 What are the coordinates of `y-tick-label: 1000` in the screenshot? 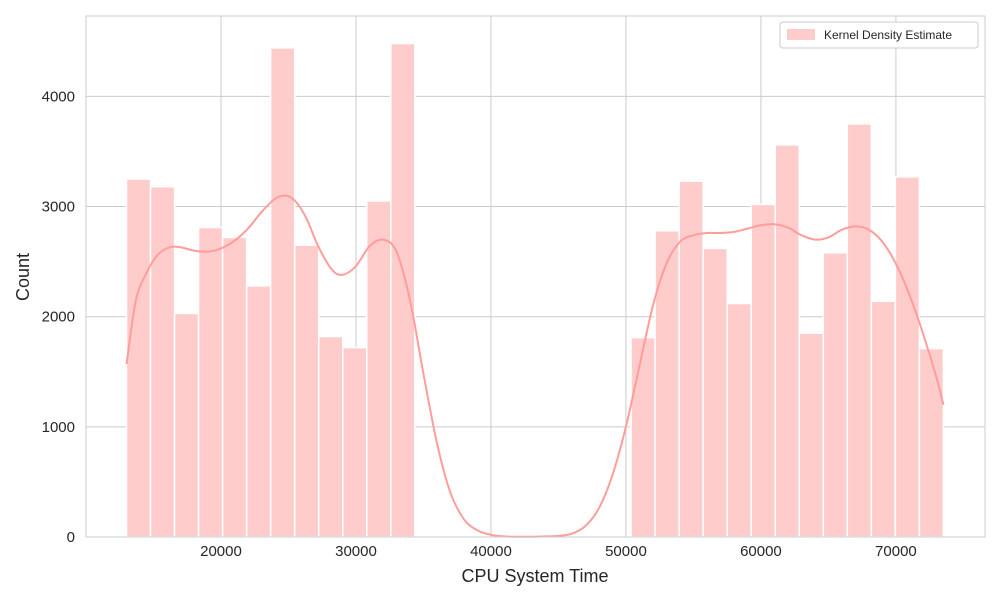 It's located at (58, 427).